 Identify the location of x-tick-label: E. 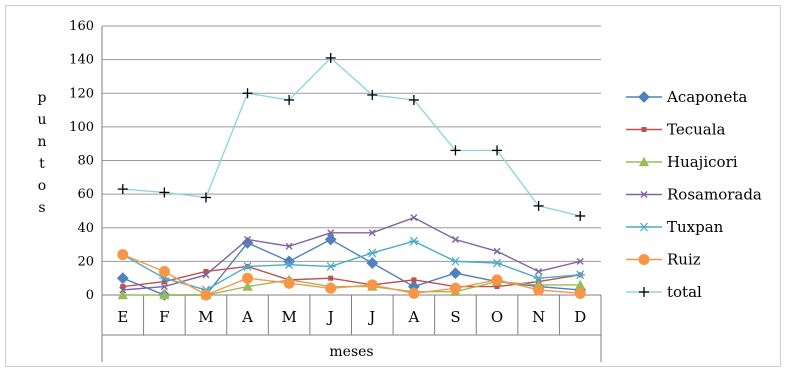
(122, 317).